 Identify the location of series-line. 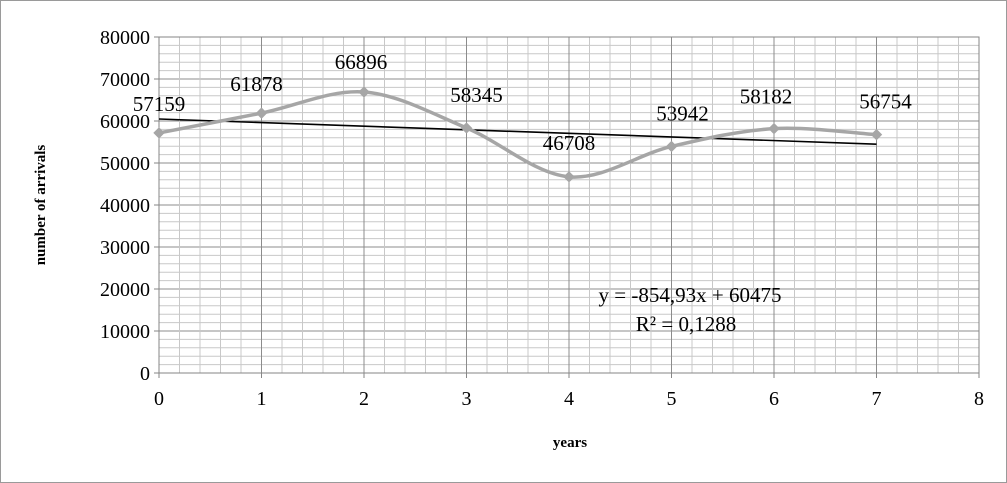
(517, 134).